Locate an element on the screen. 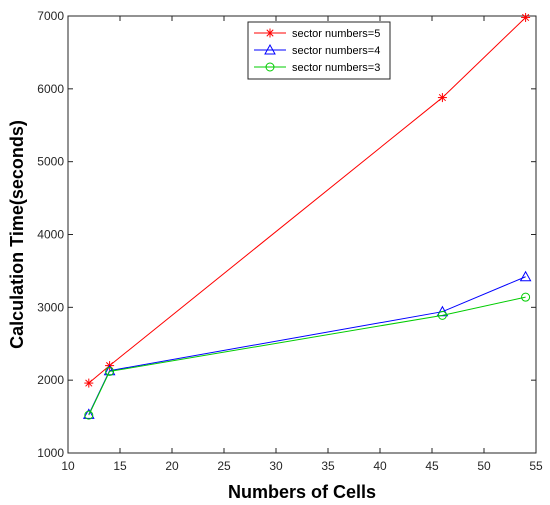  y-tick-label: 2000 is located at coordinates (50, 380).